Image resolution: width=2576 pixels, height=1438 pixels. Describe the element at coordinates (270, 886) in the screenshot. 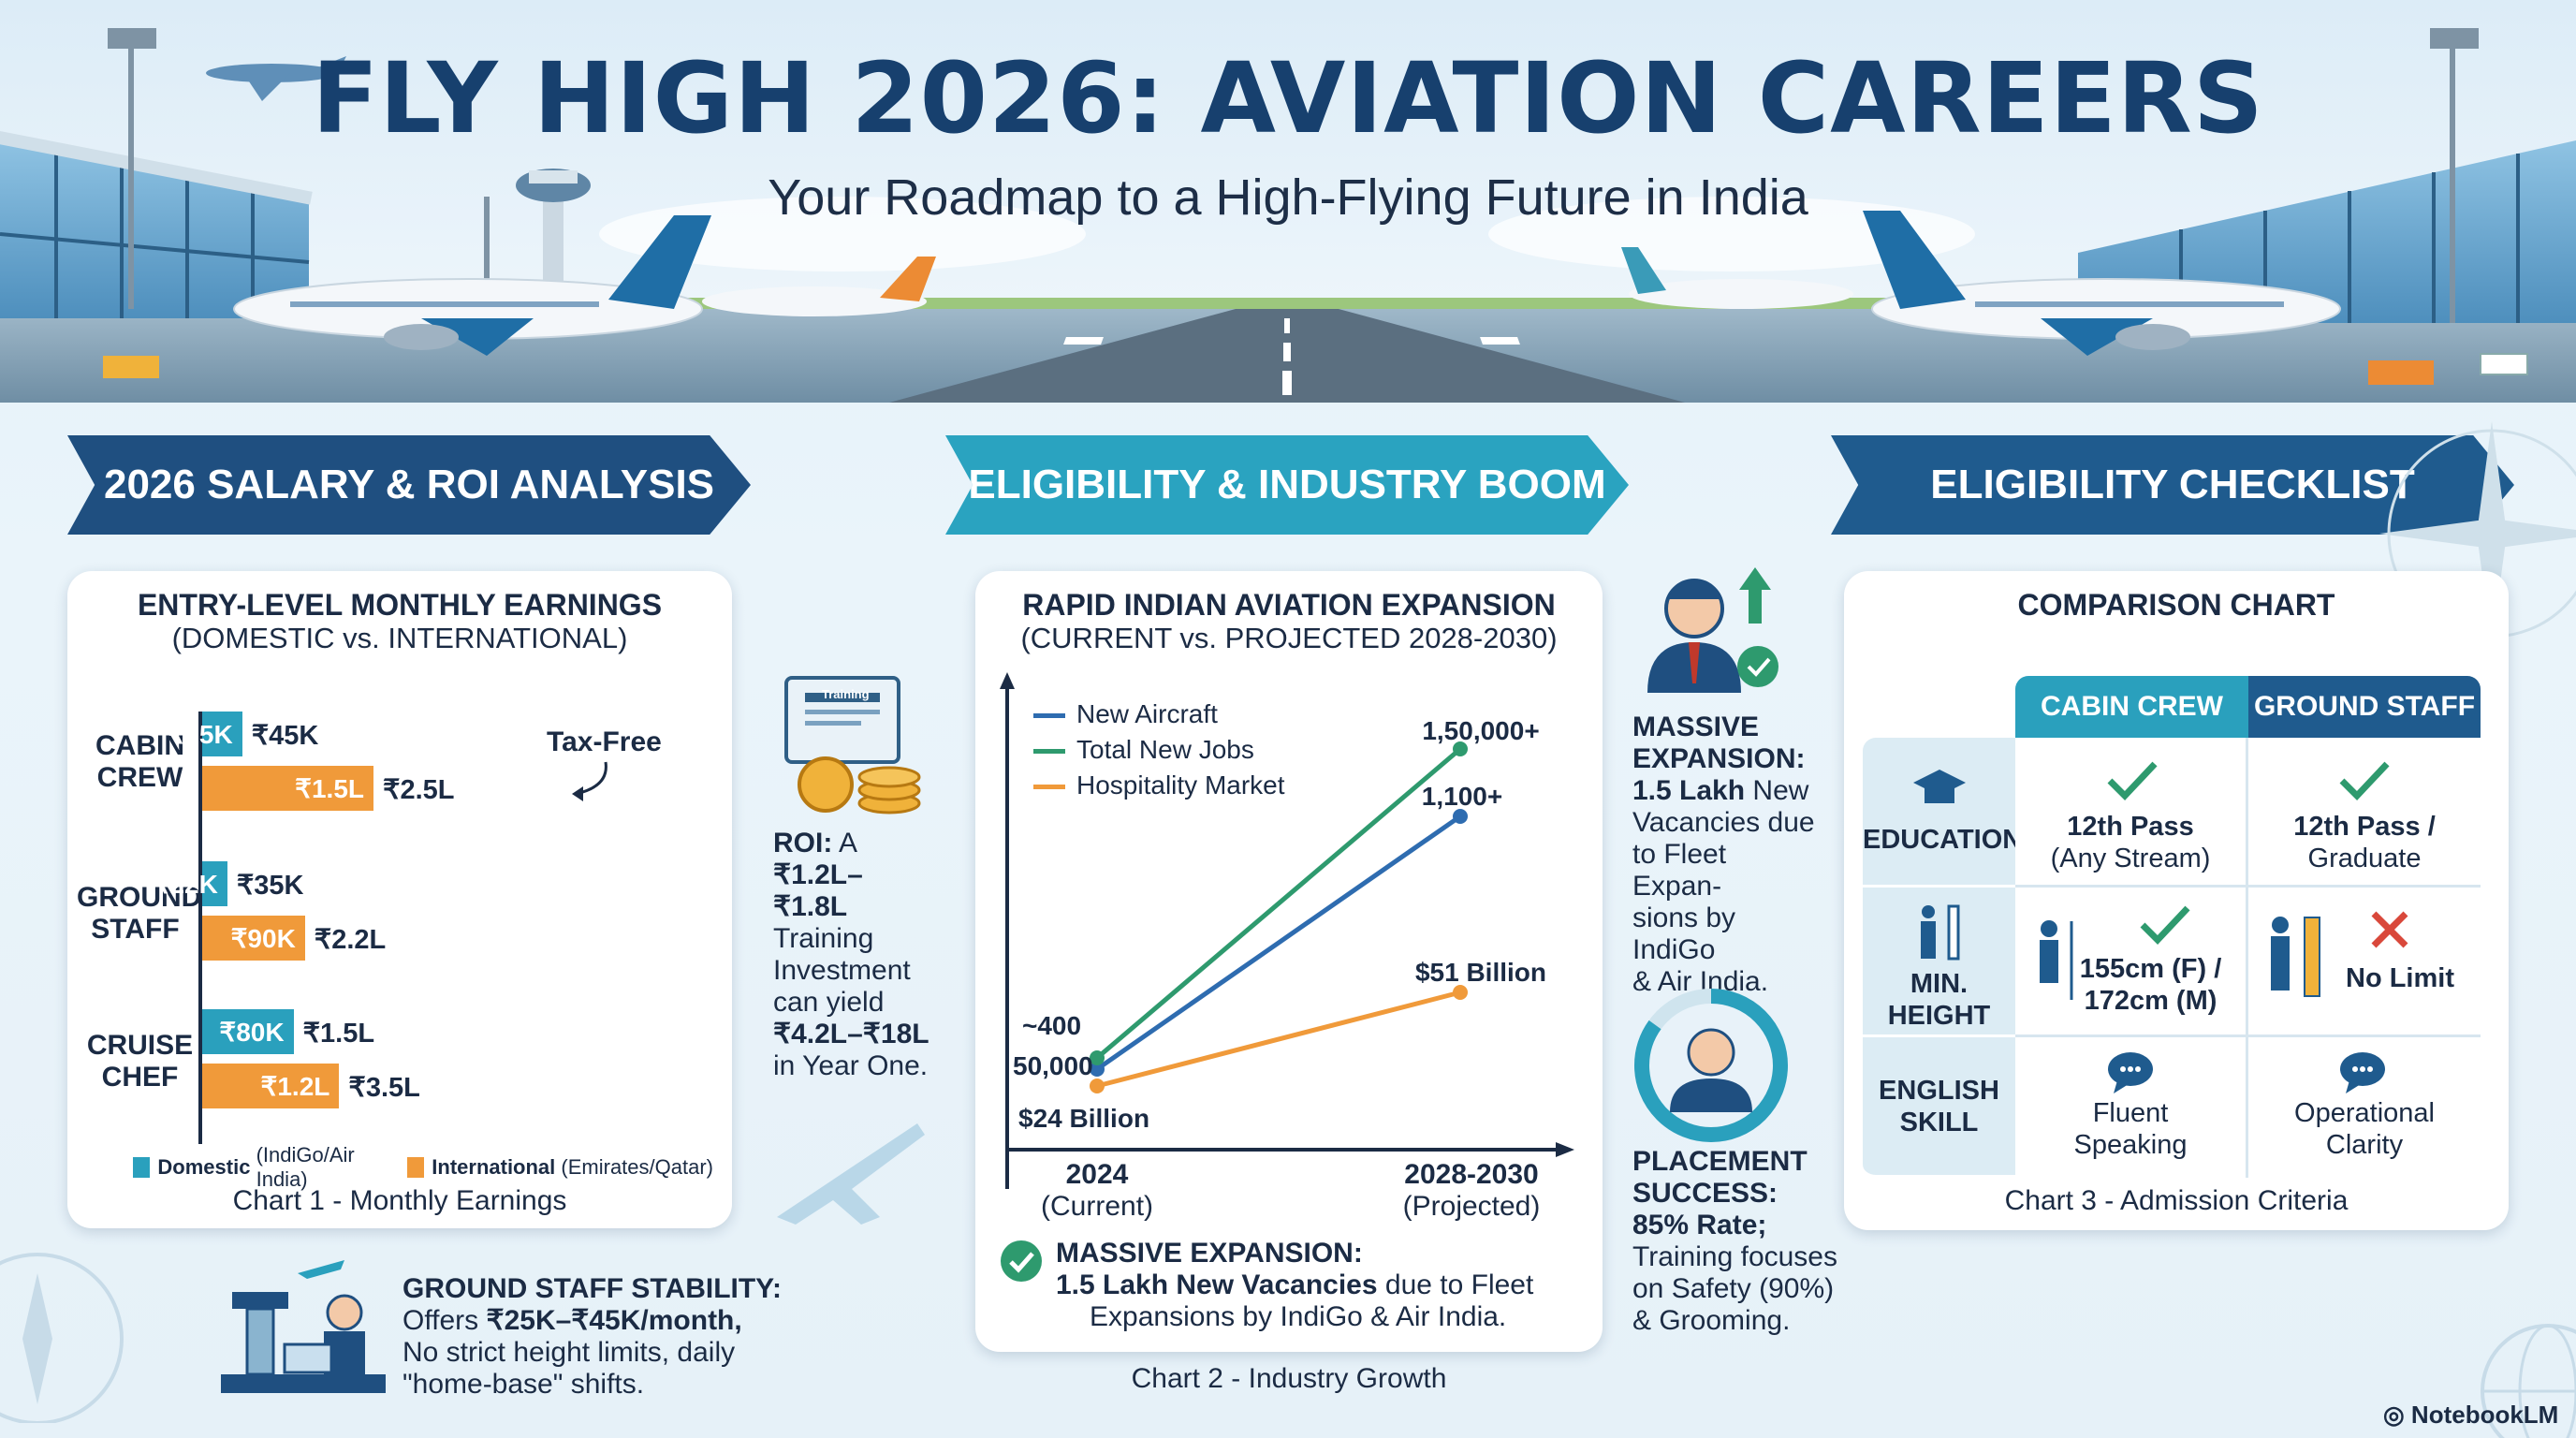

I see `bar-max-label: ₹35K` at that location.